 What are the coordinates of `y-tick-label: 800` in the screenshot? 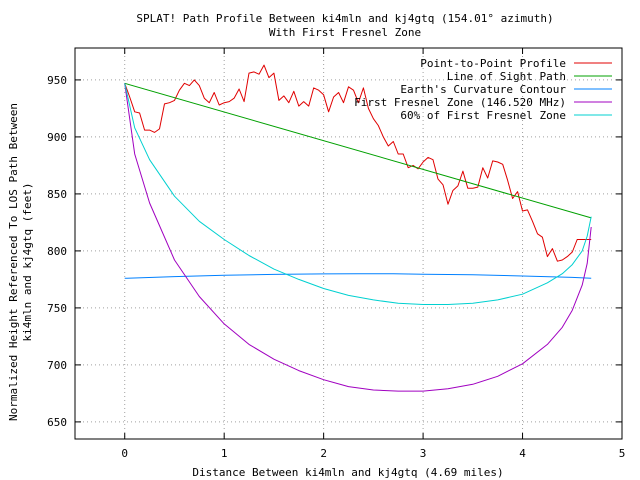 It's located at (57, 251).